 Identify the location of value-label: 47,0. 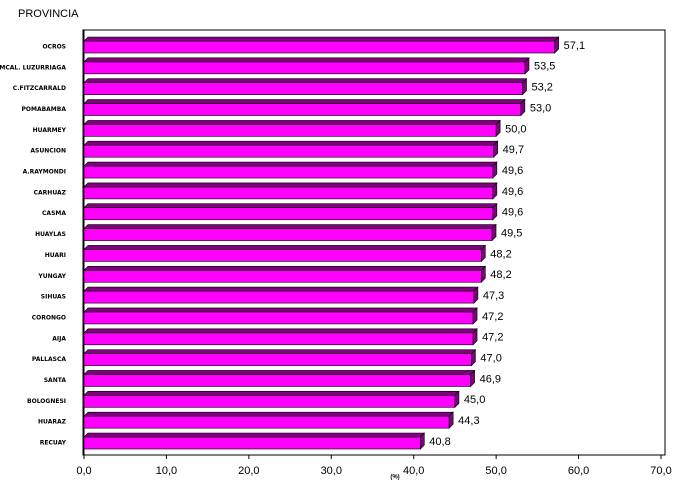
(490, 359).